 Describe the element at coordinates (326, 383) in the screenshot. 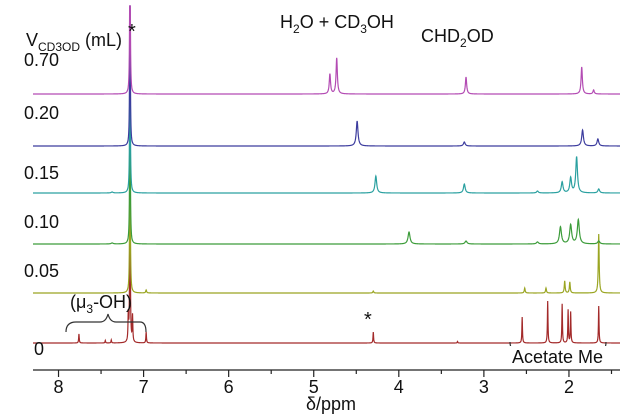

I see `x-axis: 8 7 6 5 4 3 2` at that location.